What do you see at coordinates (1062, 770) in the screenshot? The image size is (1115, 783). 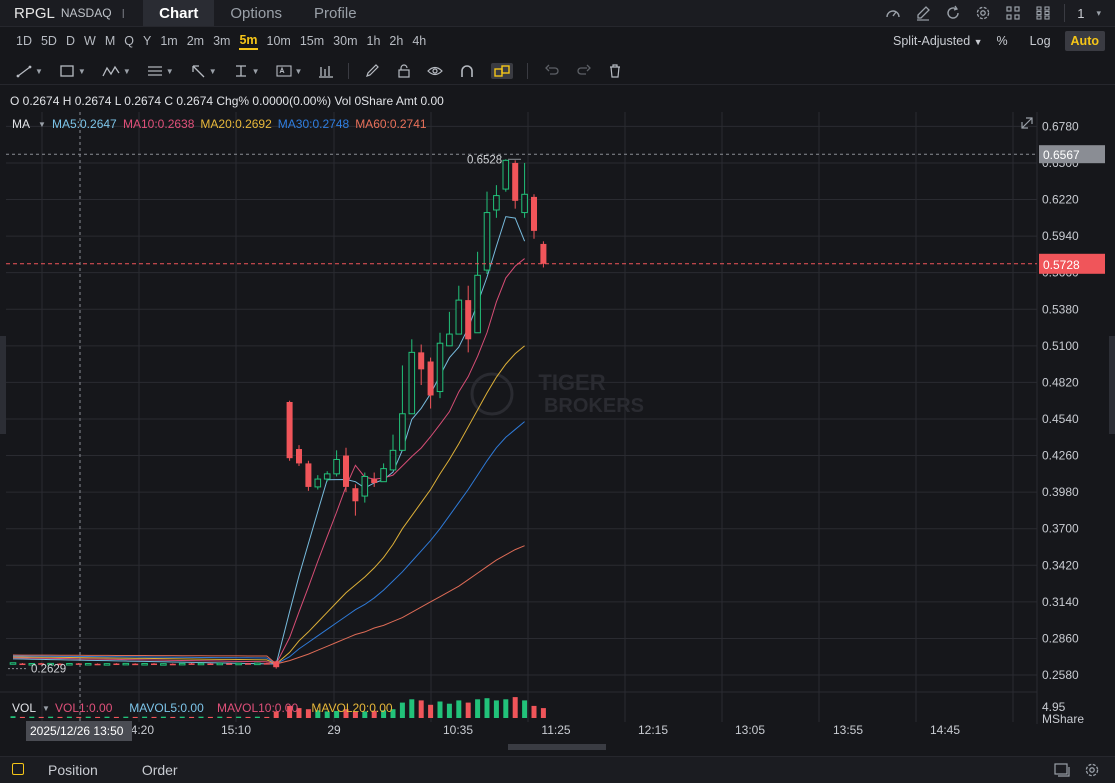 I see `window-icon` at bounding box center [1062, 770].